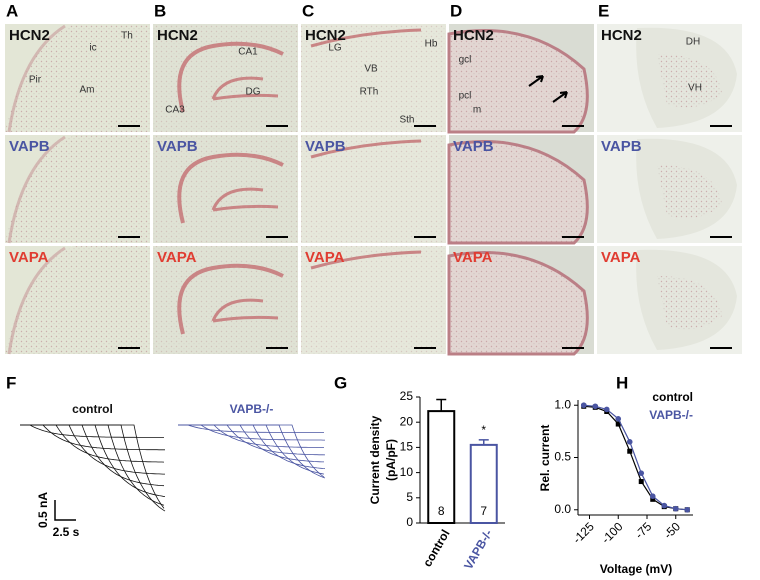  I want to click on scale-bar, so click(65, 510).